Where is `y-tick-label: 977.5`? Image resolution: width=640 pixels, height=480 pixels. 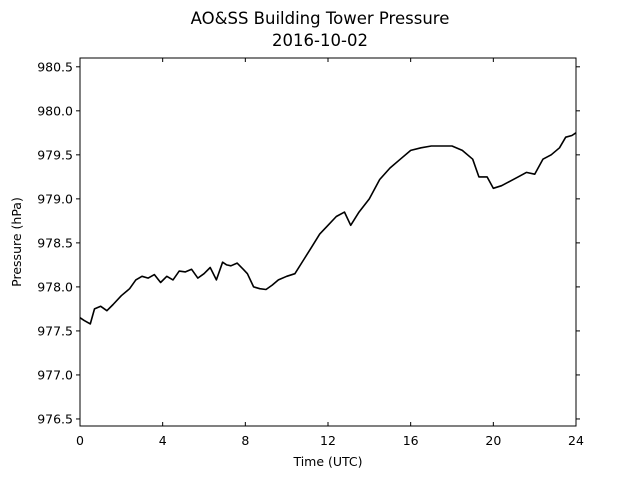 y-tick-label: 977.5 is located at coordinates (55, 330).